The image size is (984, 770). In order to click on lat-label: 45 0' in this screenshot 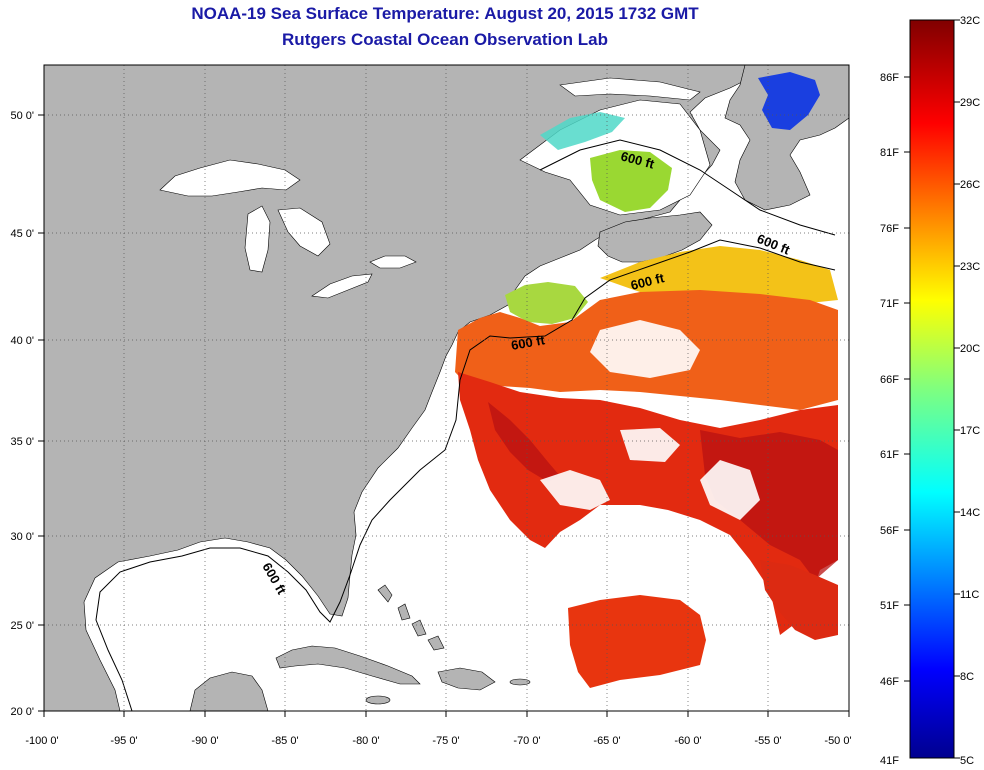, I will do `click(22, 234)`.